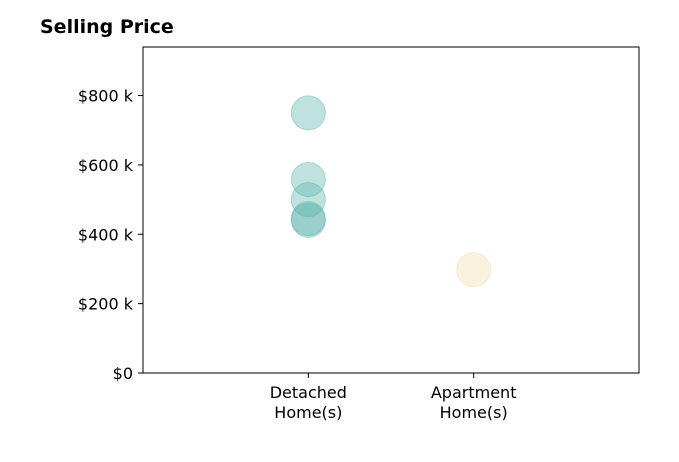  Describe the element at coordinates (308, 402) in the screenshot. I see `x-tick-label: Detached Home(s)` at that location.